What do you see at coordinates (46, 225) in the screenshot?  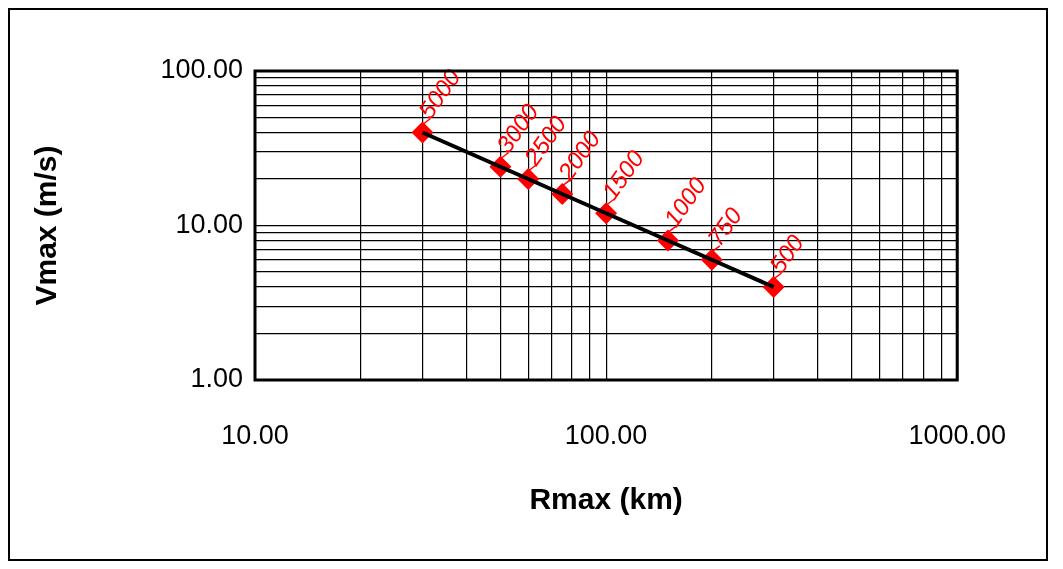 I see `y-axis-title: Vmax (m/s)` at bounding box center [46, 225].